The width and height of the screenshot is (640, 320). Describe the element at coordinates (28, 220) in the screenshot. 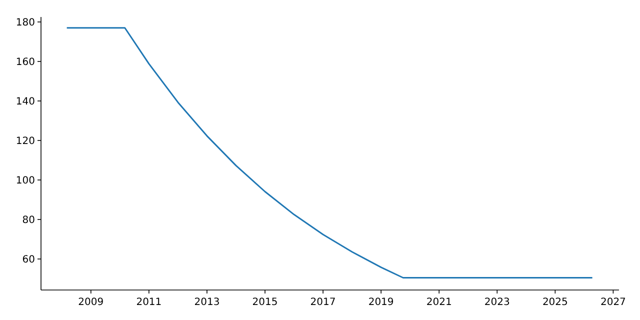

I see `y-tick-label: 80` at that location.